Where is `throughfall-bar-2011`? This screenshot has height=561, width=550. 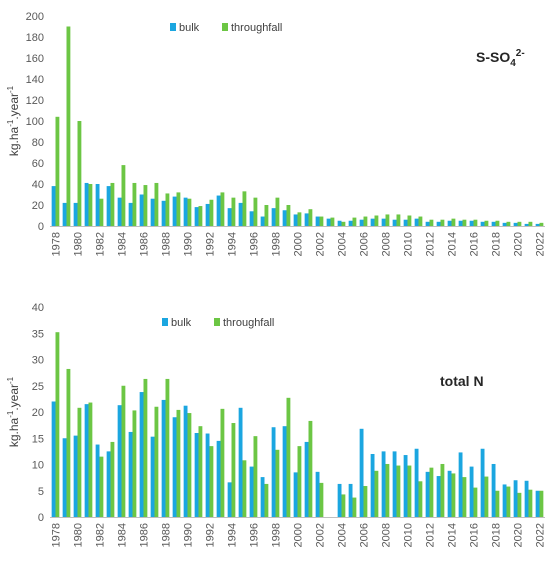 throughfall-bar-2011 is located at coordinates (420, 499).